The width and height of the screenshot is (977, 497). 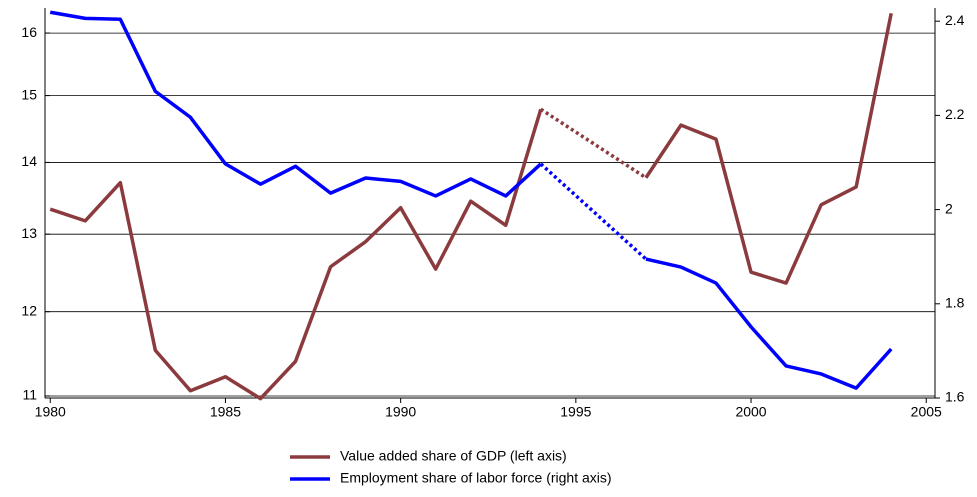 What do you see at coordinates (29, 395) in the screenshot?
I see `y-tick-label: 11` at bounding box center [29, 395].